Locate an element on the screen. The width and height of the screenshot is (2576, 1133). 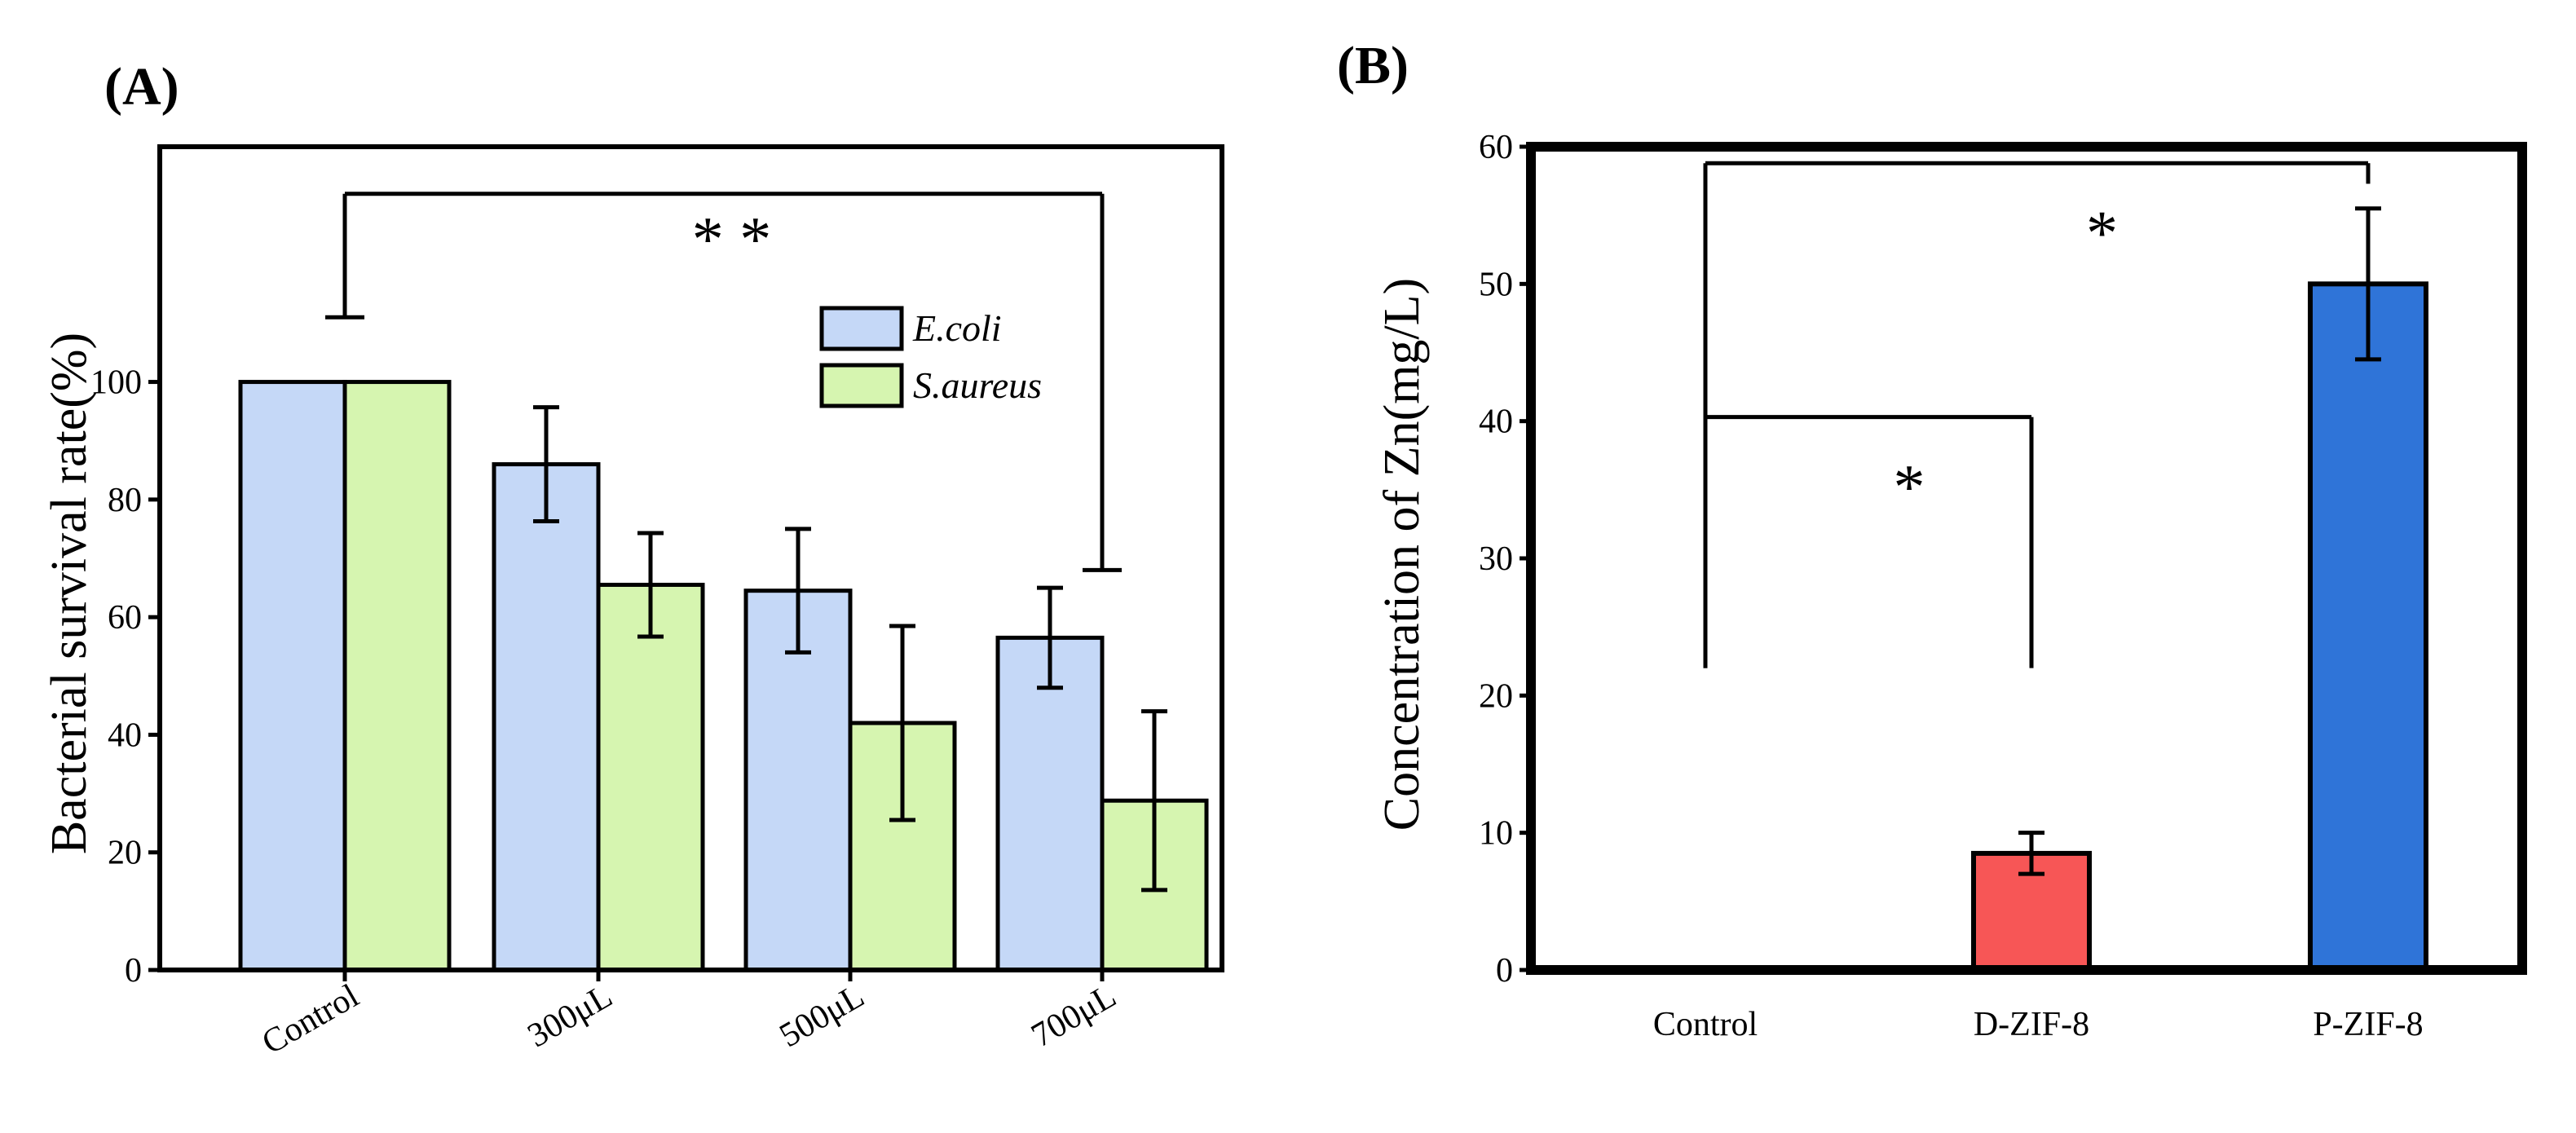
y-tick-label-a-80: 80 is located at coordinates (125, 500).